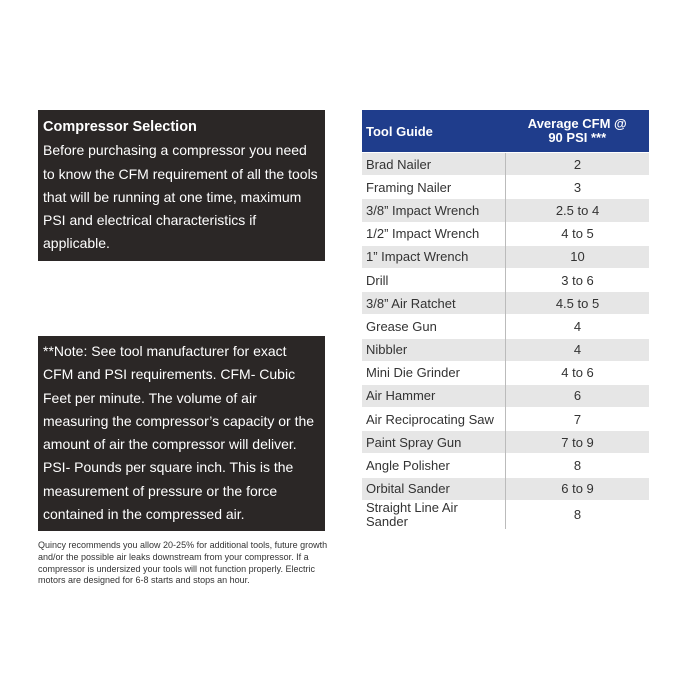 Image resolution: width=700 pixels, height=700 pixels. I want to click on table-row: 3/8” Air Ratchet 4.5 to 5, so click(505, 303).